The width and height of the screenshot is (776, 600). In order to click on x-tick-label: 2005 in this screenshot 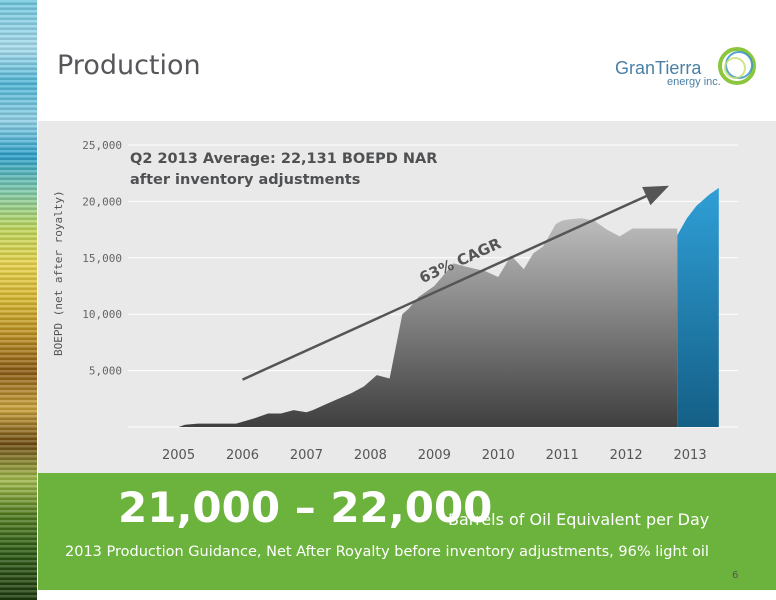, I will do `click(178, 455)`.